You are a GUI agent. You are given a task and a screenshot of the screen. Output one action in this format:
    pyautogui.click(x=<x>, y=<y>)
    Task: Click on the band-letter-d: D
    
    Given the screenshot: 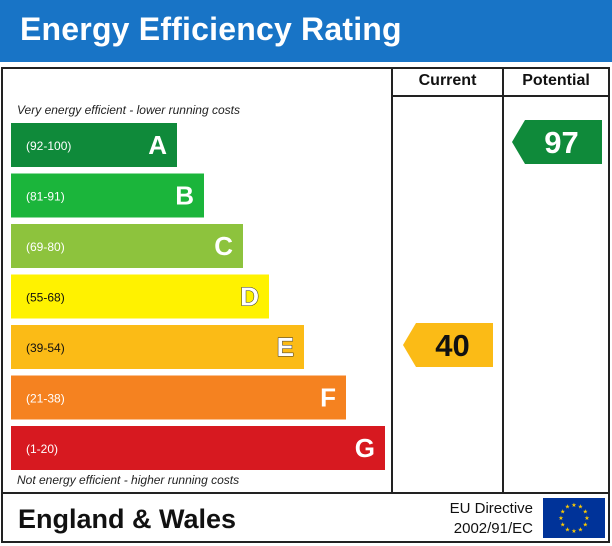 What is the action you would take?
    pyautogui.click(x=249, y=297)
    